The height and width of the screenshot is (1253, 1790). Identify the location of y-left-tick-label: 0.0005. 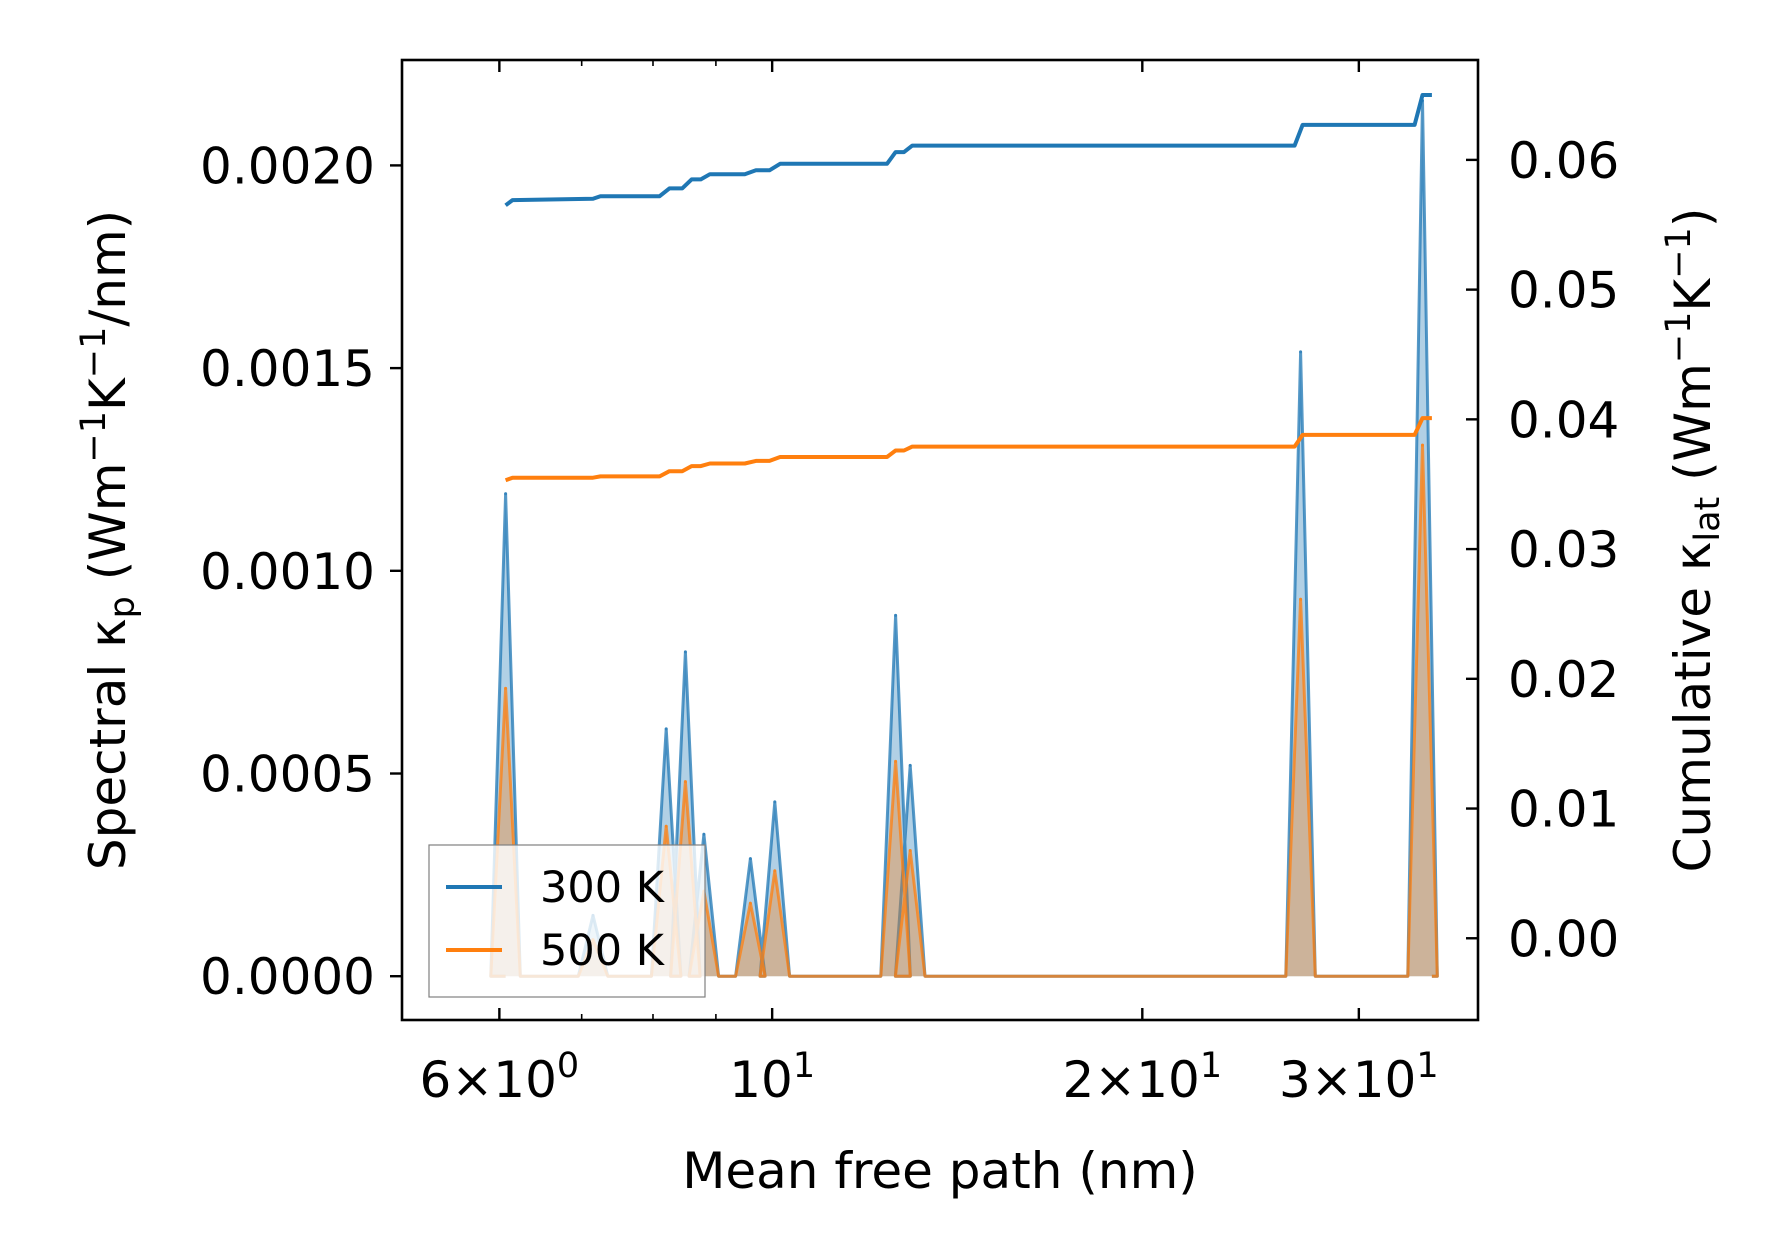
(287, 775).